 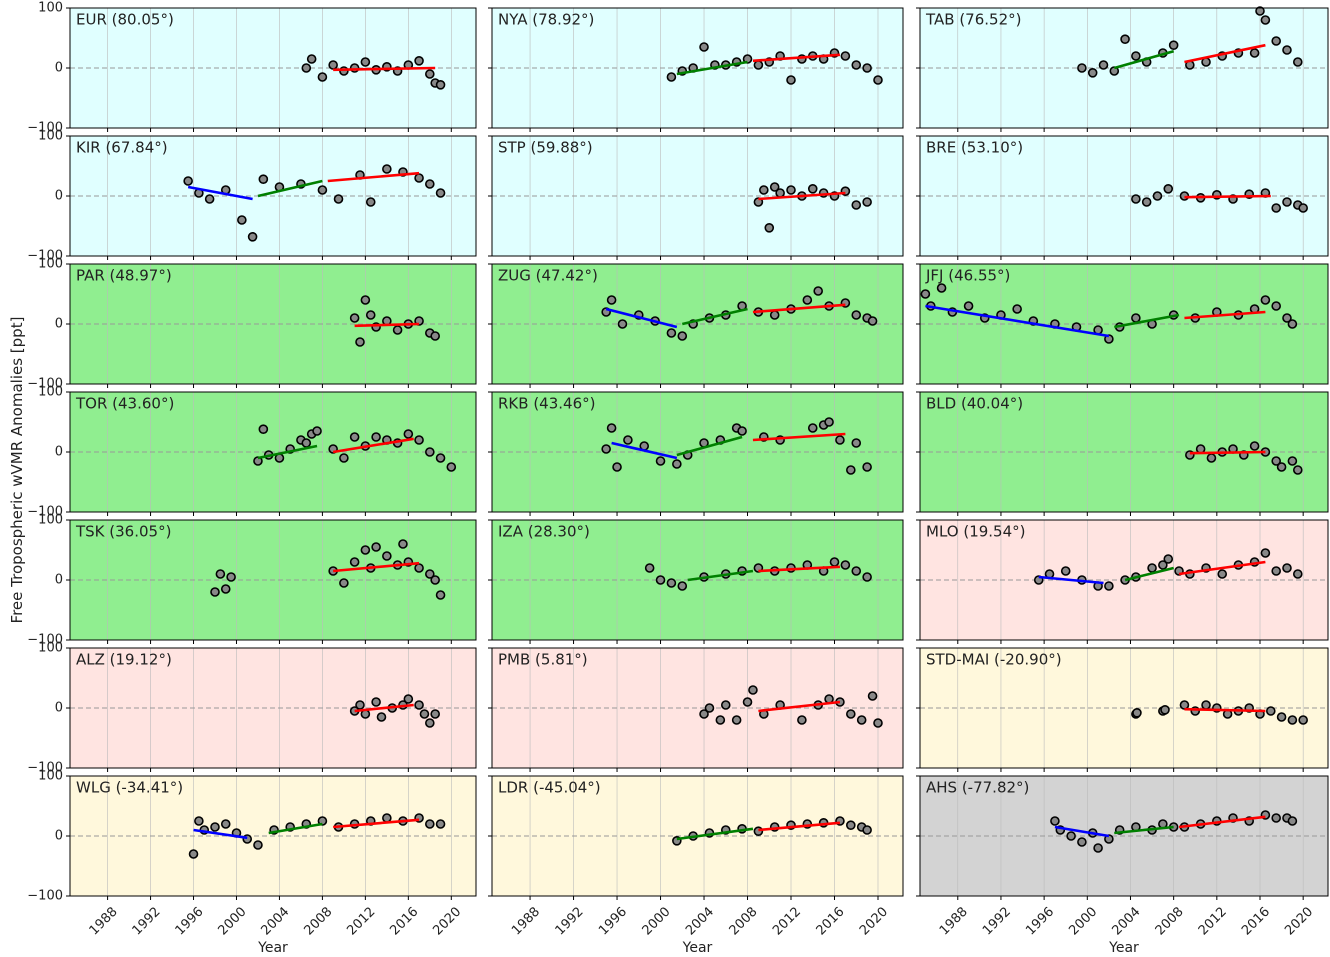 I want to click on x-axis-label: Year, so click(x=1123, y=948).